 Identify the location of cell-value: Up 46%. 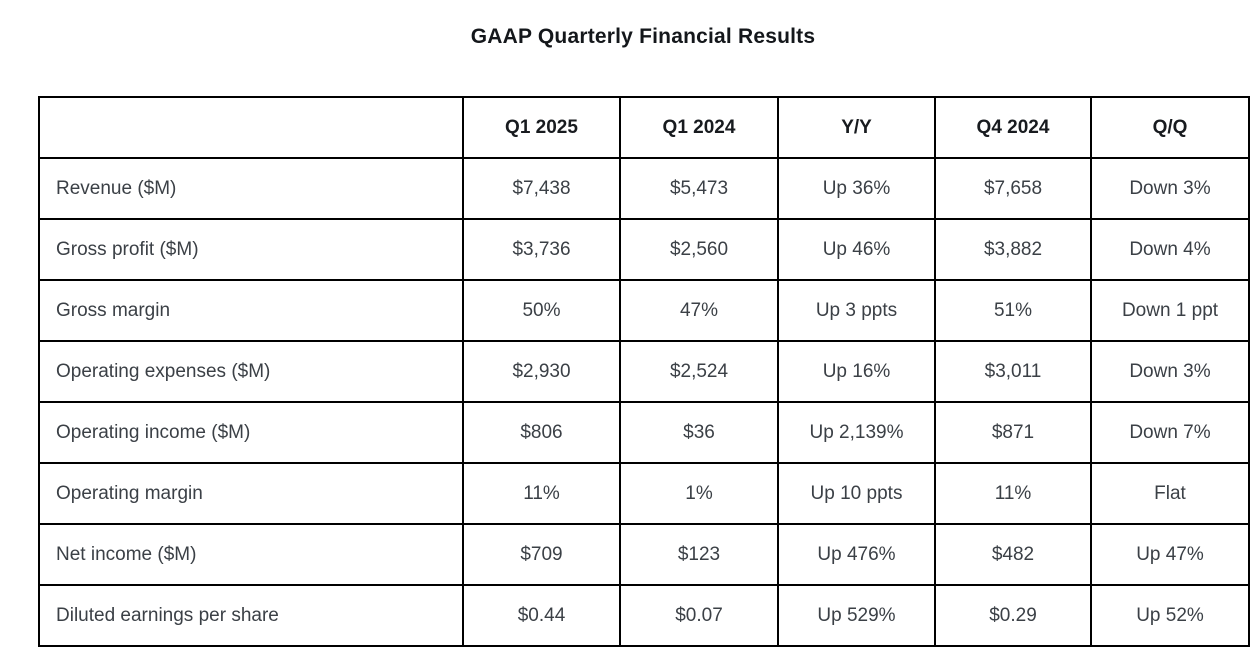
(856, 249).